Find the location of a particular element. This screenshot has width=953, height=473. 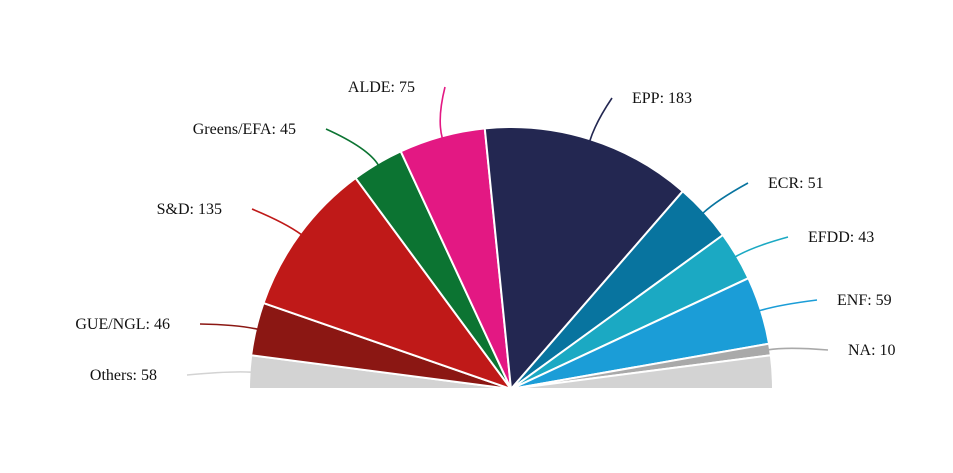

leader-line-na is located at coordinates (798, 349).